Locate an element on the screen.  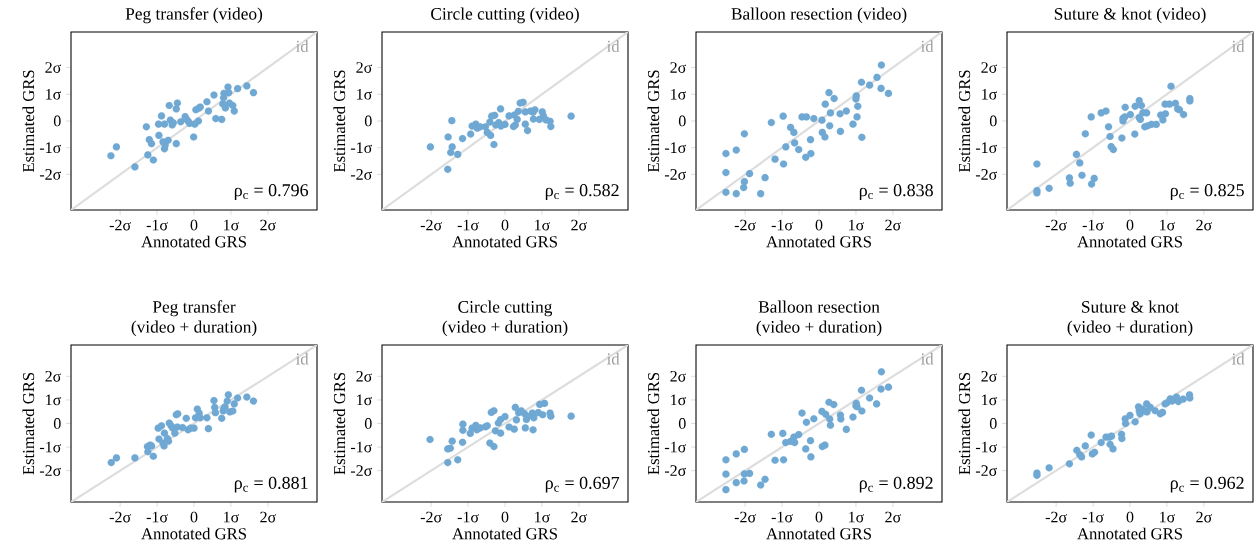
chart-title: Peg transfer (video) is located at coordinates (194, 15).